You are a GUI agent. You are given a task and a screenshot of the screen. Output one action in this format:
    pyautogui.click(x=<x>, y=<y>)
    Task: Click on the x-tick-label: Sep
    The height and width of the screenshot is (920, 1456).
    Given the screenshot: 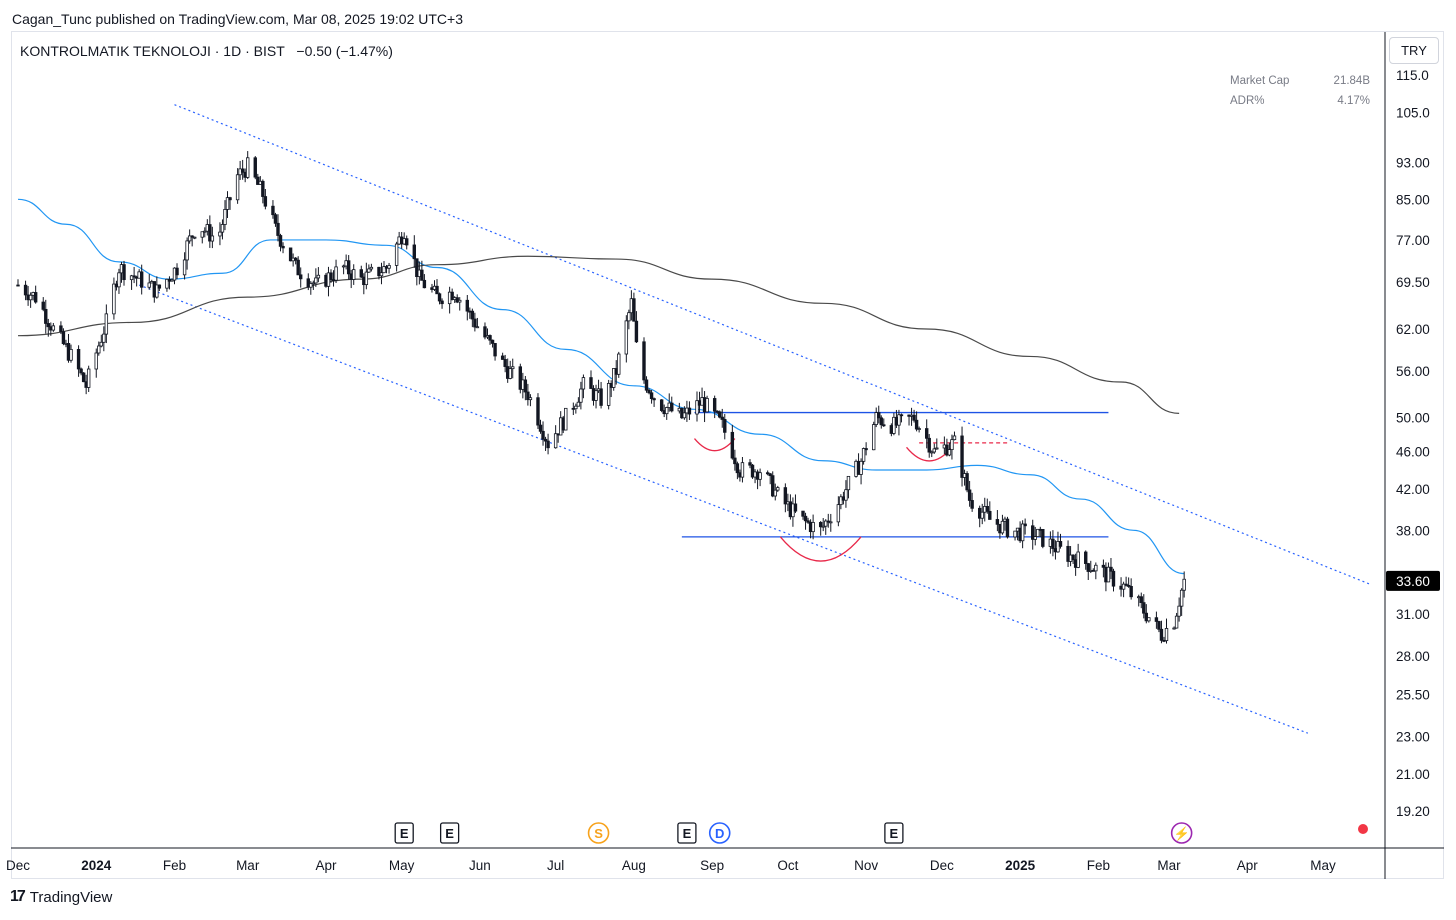 What is the action you would take?
    pyautogui.click(x=712, y=865)
    